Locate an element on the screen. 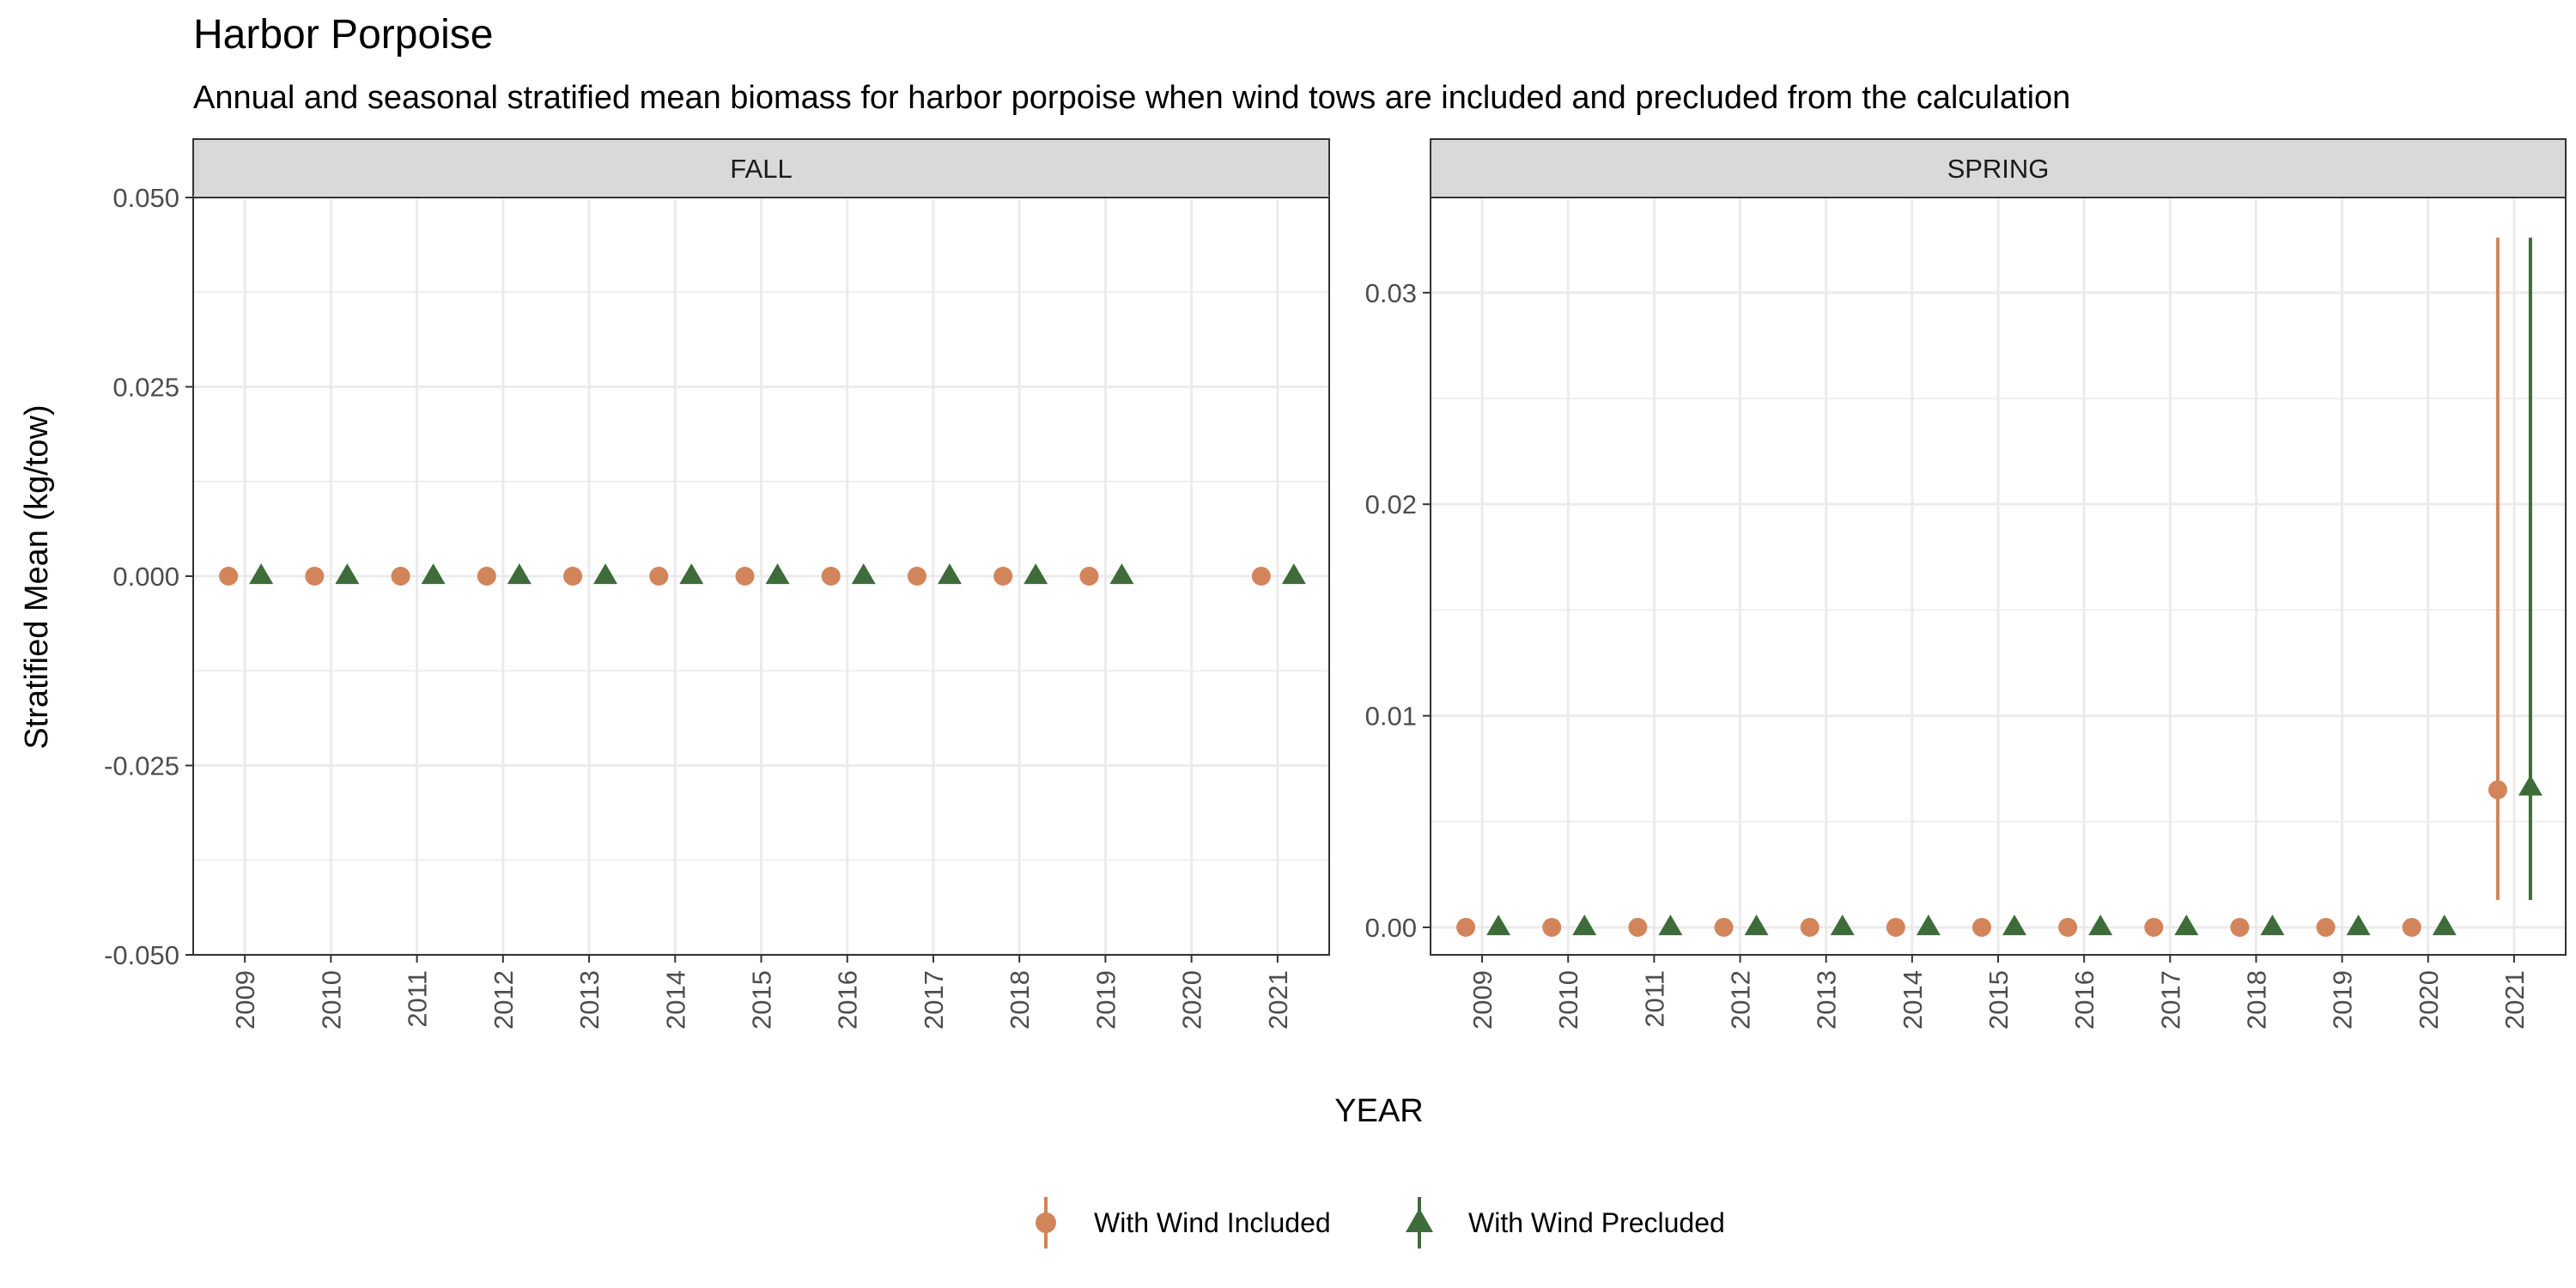 The height and width of the screenshot is (1288, 2576). point-with-wind-included-fall-2017 is located at coordinates (917, 576).